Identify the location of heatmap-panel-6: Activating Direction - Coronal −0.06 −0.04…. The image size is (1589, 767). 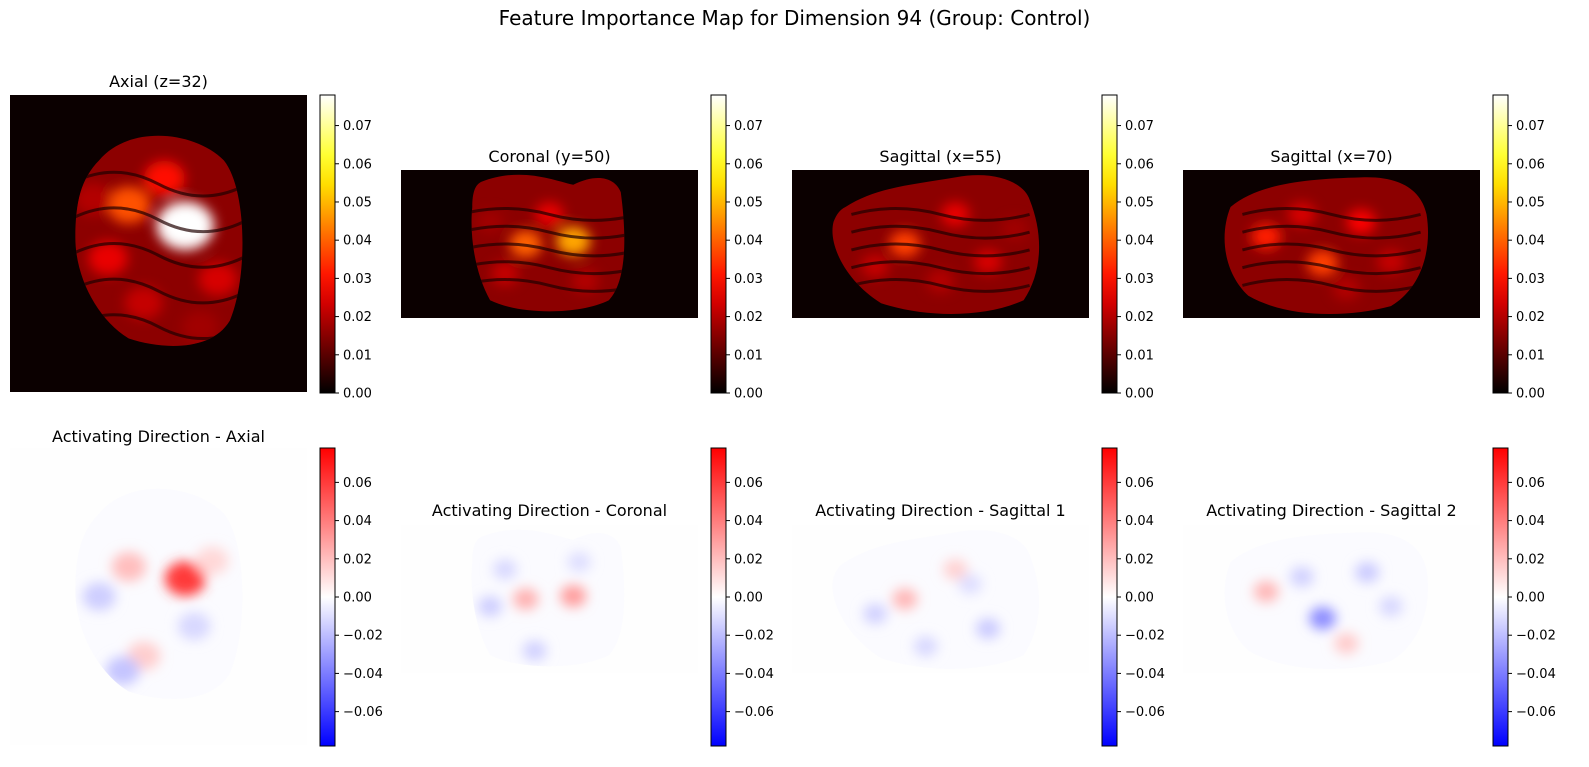
(587, 597).